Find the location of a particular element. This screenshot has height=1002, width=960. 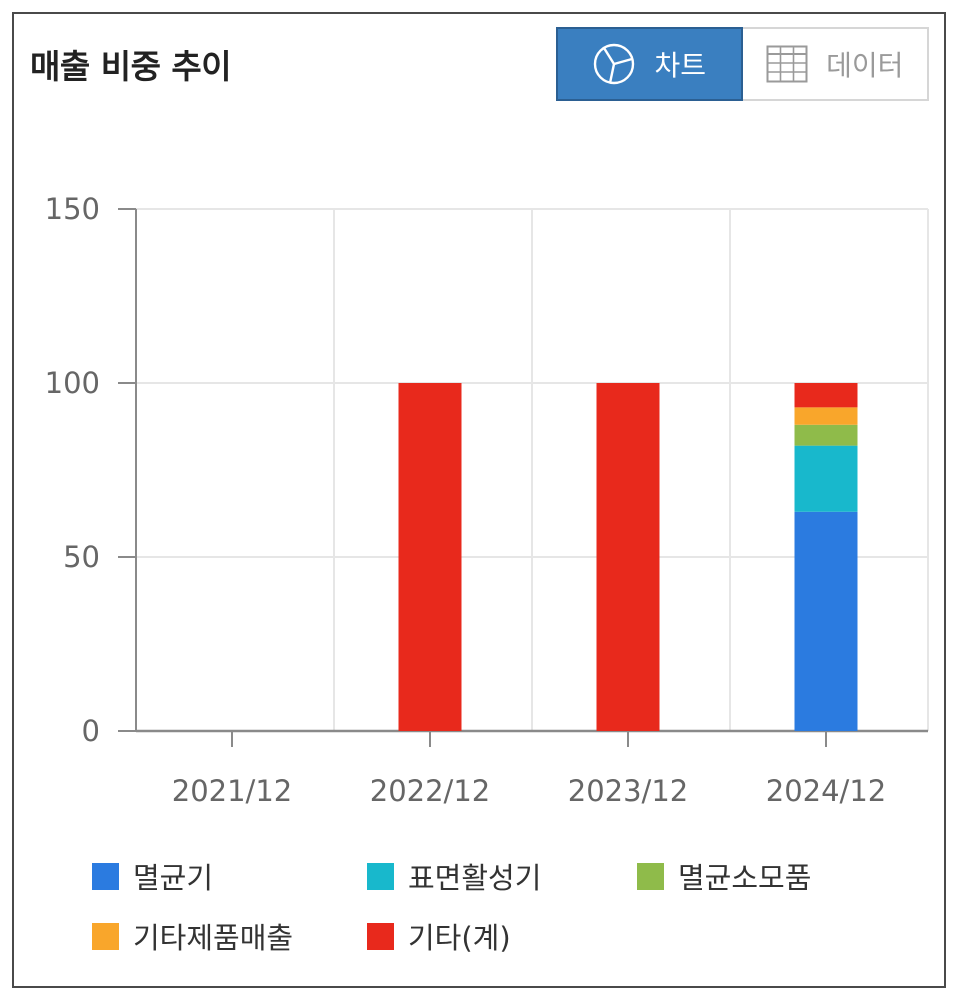

x-tick-label: 2023/12 is located at coordinates (628, 791).